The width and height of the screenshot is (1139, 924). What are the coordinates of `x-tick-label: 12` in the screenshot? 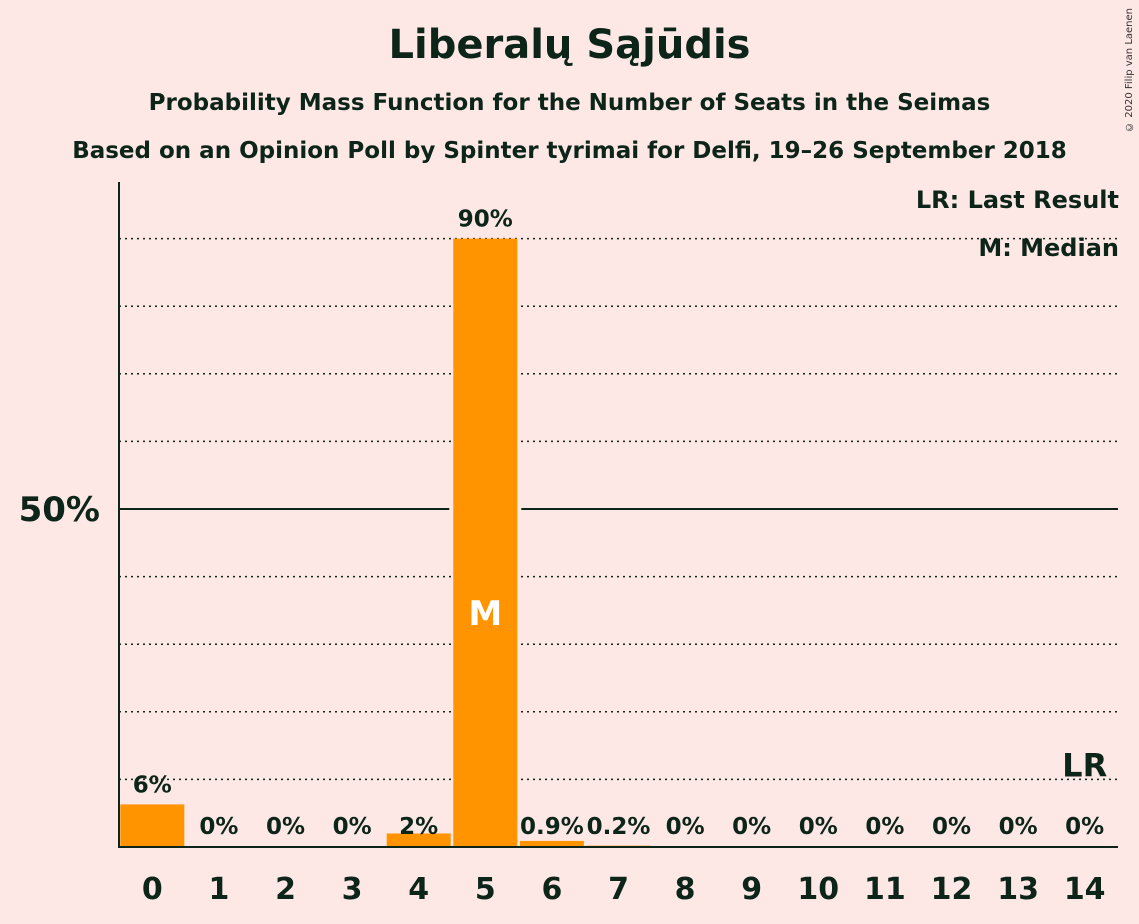 It's located at (952, 889).